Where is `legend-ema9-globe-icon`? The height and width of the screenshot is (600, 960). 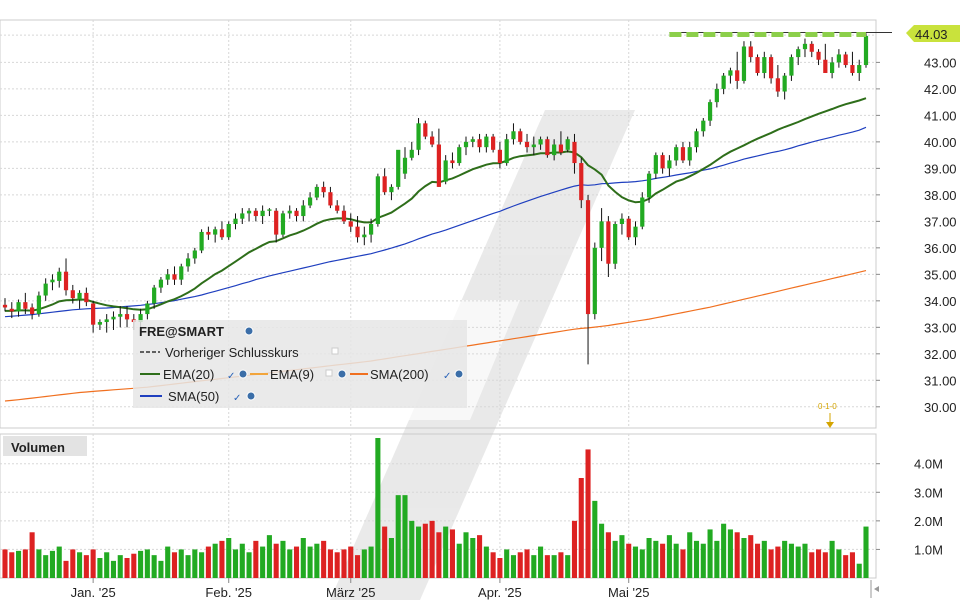
legend-ema9-globe-icon is located at coordinates (342, 374).